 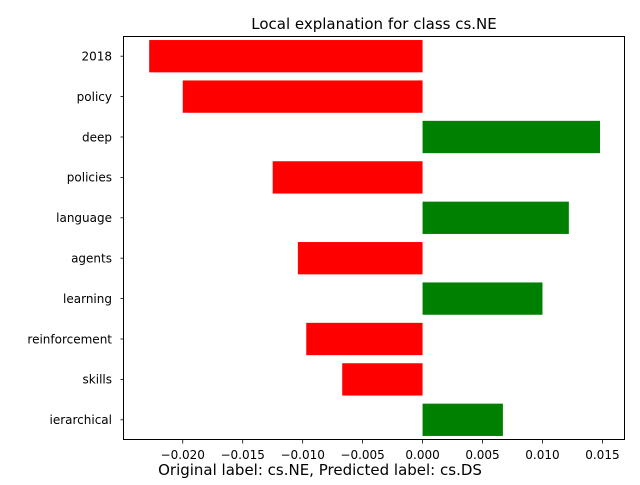 What do you see at coordinates (495, 217) in the screenshot?
I see `bar-language` at bounding box center [495, 217].